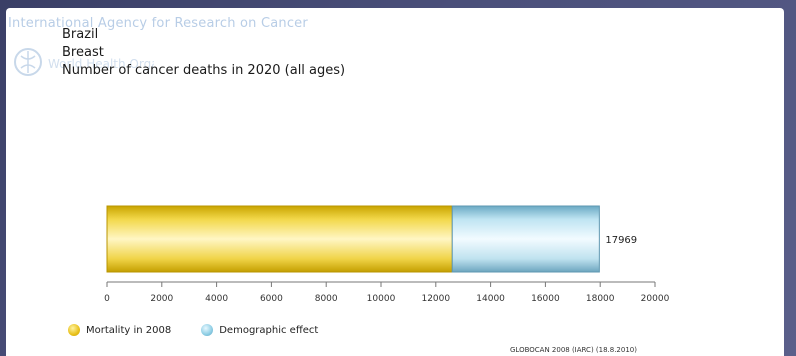 The height and width of the screenshot is (356, 796). I want to click on legend-item-mortality: Mortality in 2008, so click(119, 330).